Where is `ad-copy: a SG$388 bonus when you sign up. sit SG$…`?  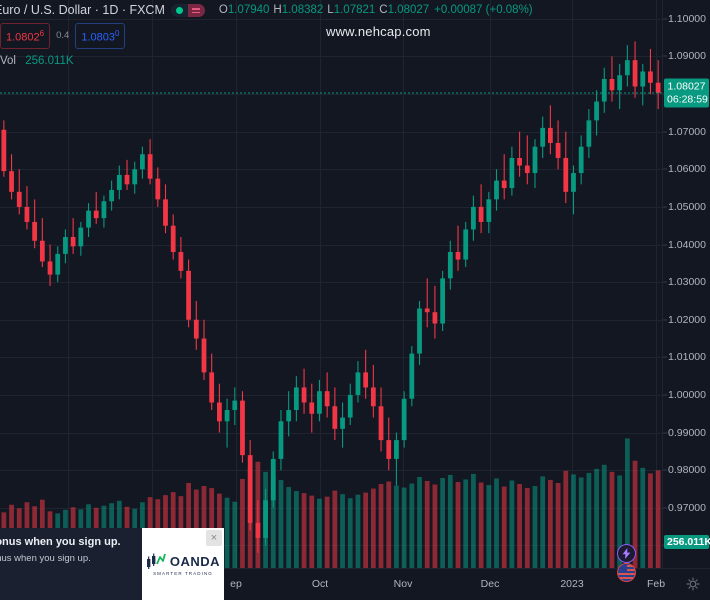
ad-copy: a SG$388 bonus when you sign up. sit SG$… is located at coordinates (71, 564).